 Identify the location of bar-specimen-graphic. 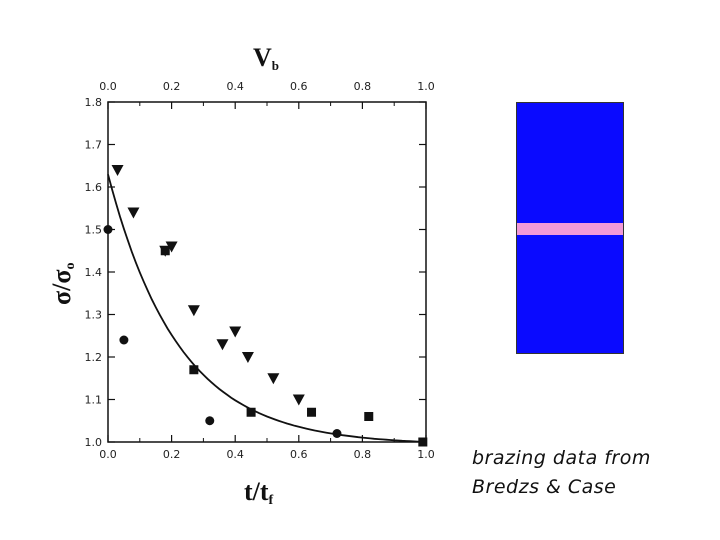
(570, 228).